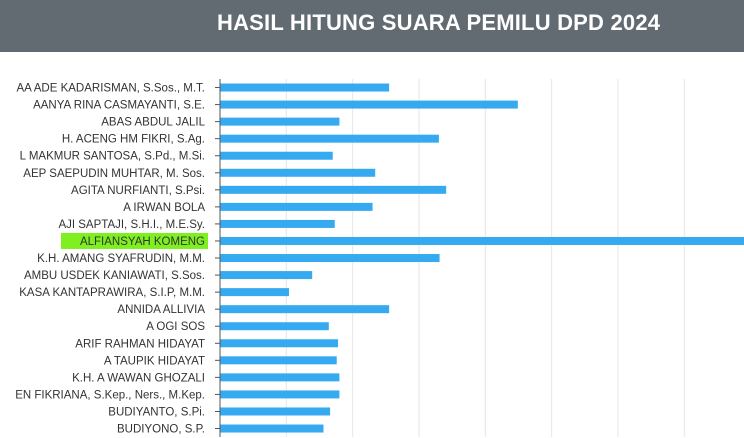 Image resolution: width=744 pixels, height=438 pixels. What do you see at coordinates (142, 242) in the screenshot?
I see `category-label: ALFIANSYAH KOMENG` at bounding box center [142, 242].